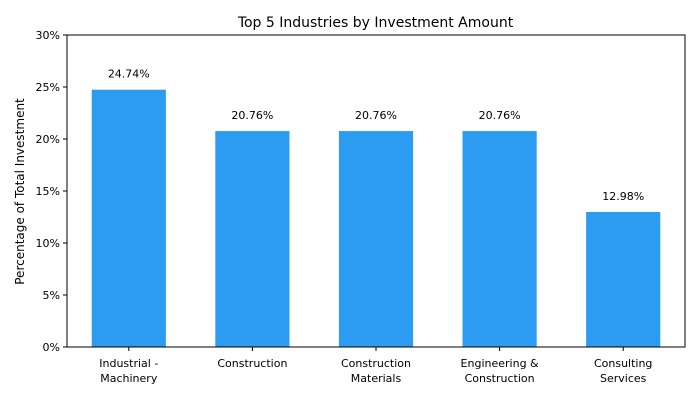 This screenshot has width=700, height=400. What do you see at coordinates (376, 371) in the screenshot?
I see `x-tick-label: Construction Materials` at bounding box center [376, 371].